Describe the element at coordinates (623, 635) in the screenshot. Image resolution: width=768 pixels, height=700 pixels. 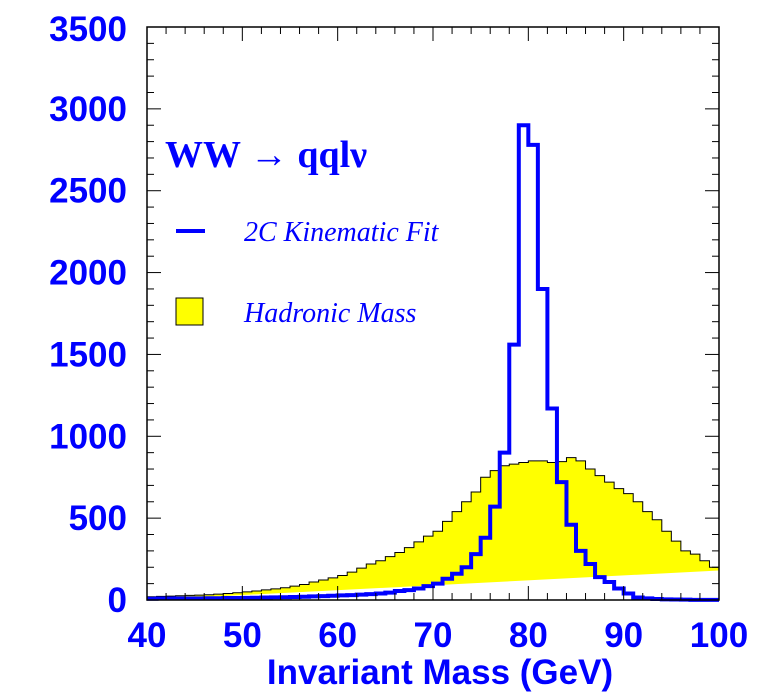
I see `x-tick-label: 90` at that location.